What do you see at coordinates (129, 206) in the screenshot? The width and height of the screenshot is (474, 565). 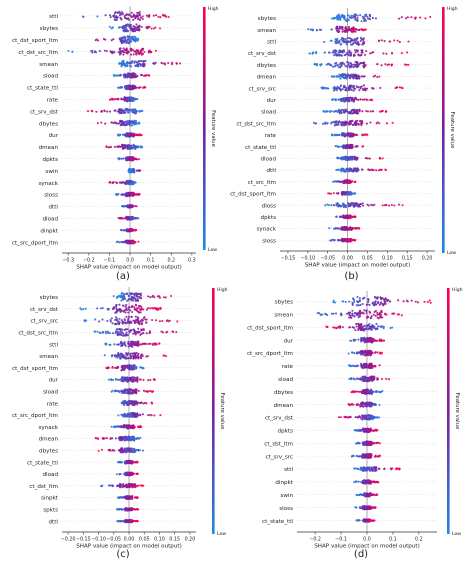 I see `feature-dots-dttl` at bounding box center [129, 206].